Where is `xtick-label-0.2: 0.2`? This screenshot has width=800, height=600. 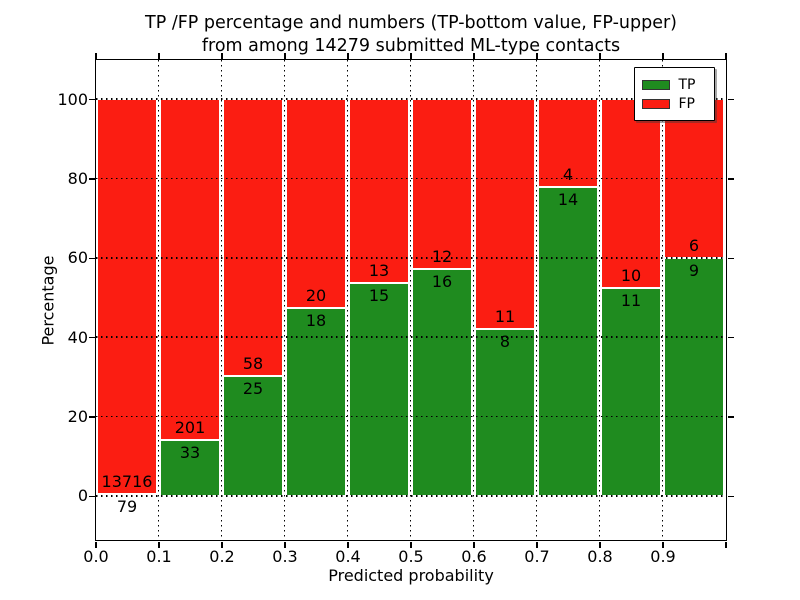
xtick-label-0.2: 0.2 is located at coordinates (222, 556).